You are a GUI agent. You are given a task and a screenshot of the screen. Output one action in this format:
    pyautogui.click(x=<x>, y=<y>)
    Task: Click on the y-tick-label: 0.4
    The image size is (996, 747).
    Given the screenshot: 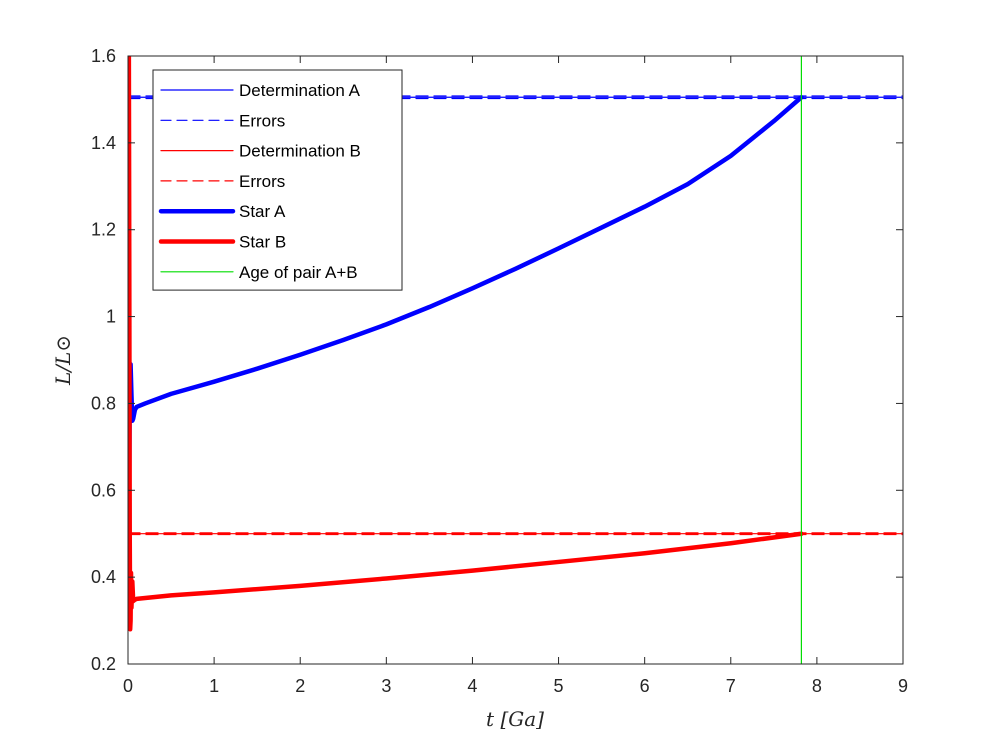 What is the action you would take?
    pyautogui.click(x=103, y=577)
    